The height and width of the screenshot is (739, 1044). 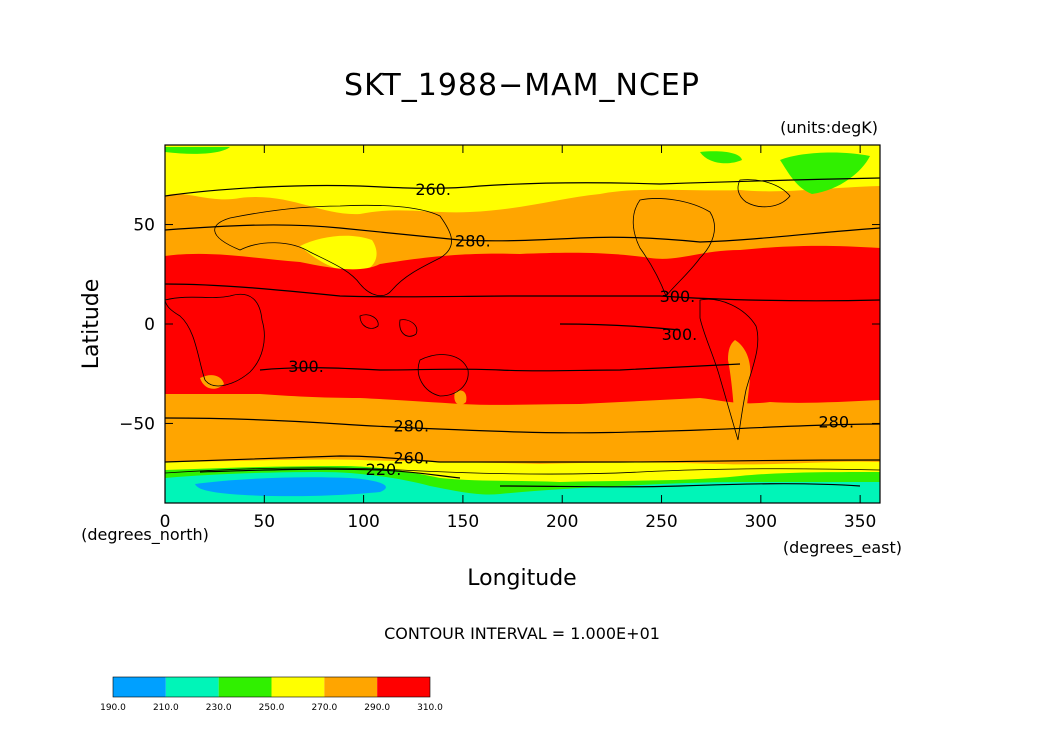 I want to click on tibet-yellow, so click(x=338, y=254).